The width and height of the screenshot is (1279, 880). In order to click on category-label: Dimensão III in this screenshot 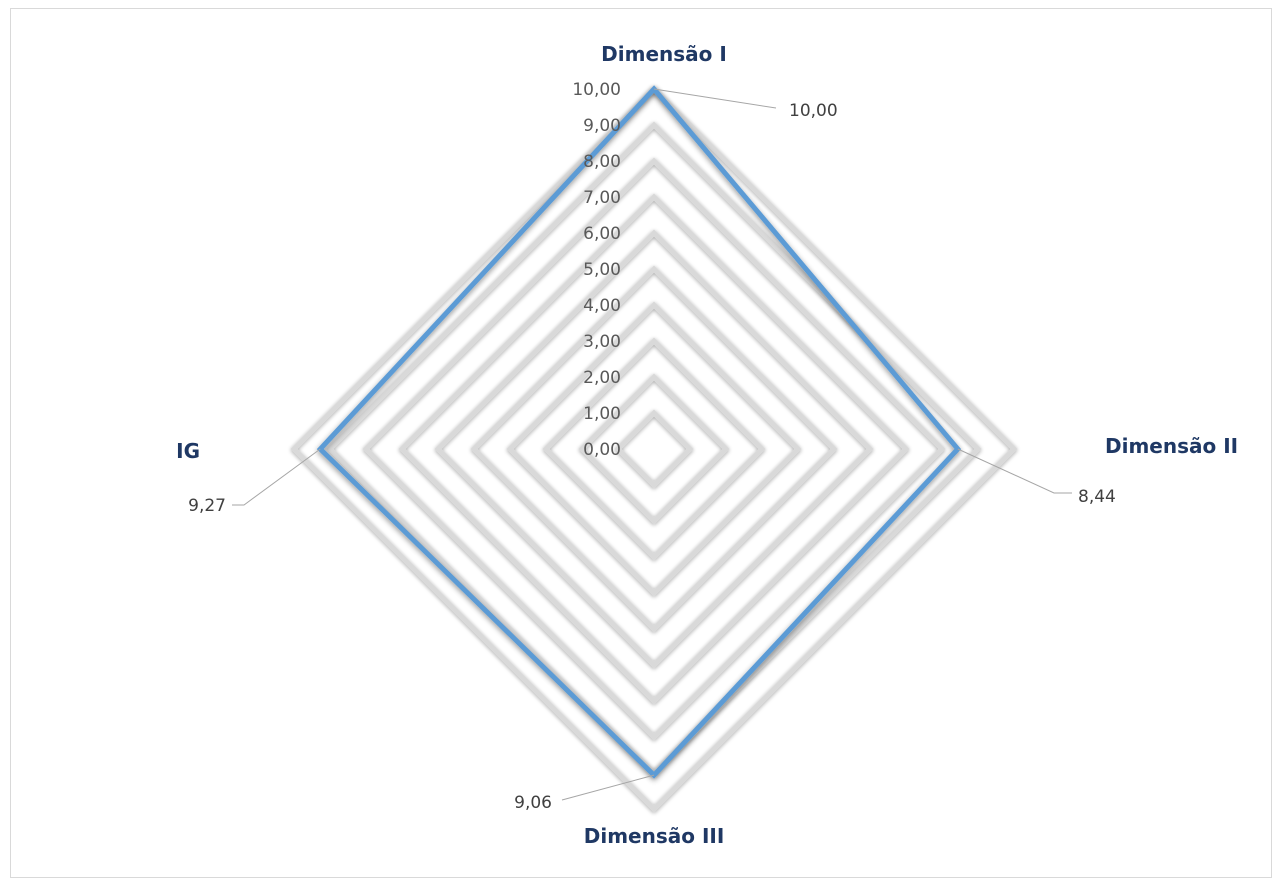, I will do `click(654, 836)`.